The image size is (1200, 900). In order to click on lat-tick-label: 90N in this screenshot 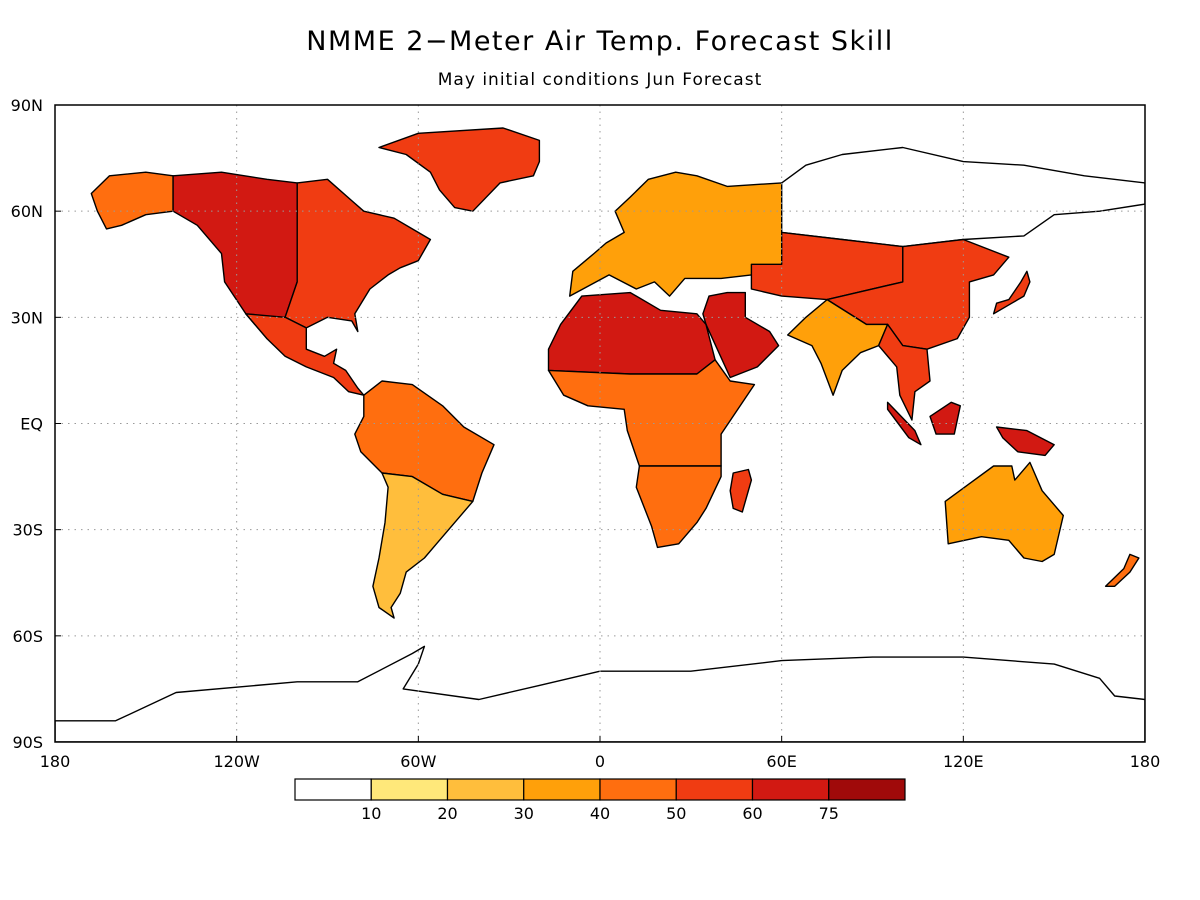, I will do `click(27, 105)`.